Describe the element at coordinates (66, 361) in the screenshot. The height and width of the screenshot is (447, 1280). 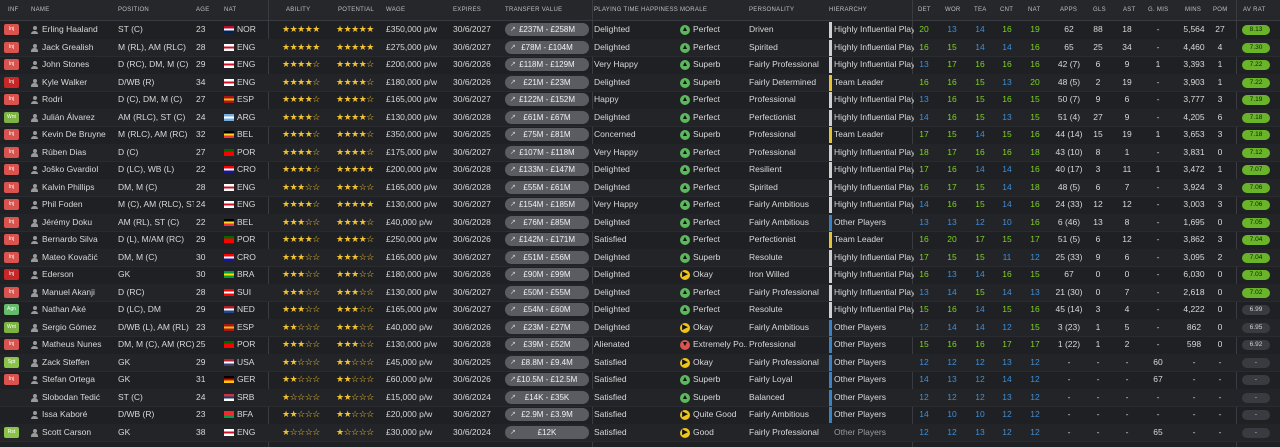
I see `player-name-link: Zack Steffen` at that location.